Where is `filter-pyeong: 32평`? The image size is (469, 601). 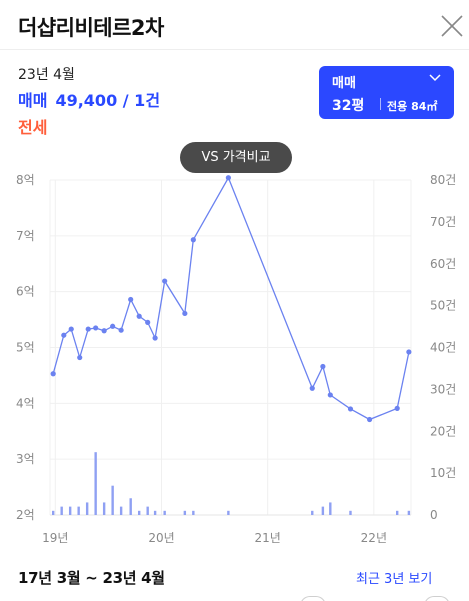 filter-pyeong: 32평 is located at coordinates (348, 106).